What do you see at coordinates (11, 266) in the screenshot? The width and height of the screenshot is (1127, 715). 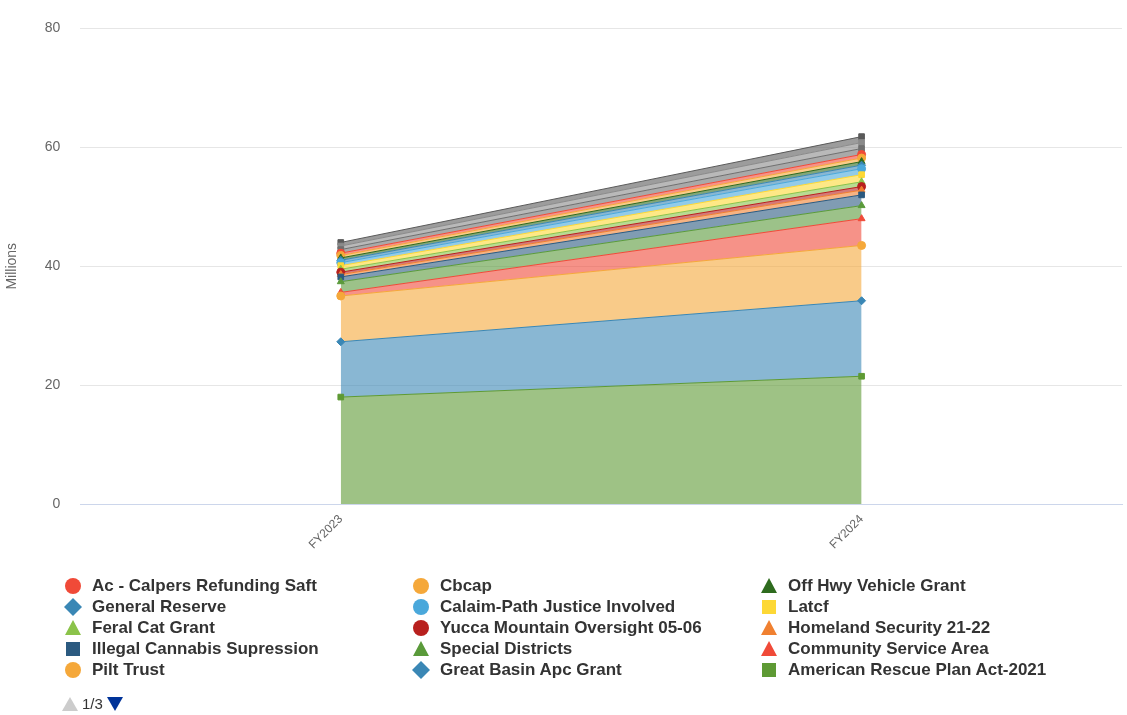 I see `y-axis-title: Millions` at bounding box center [11, 266].